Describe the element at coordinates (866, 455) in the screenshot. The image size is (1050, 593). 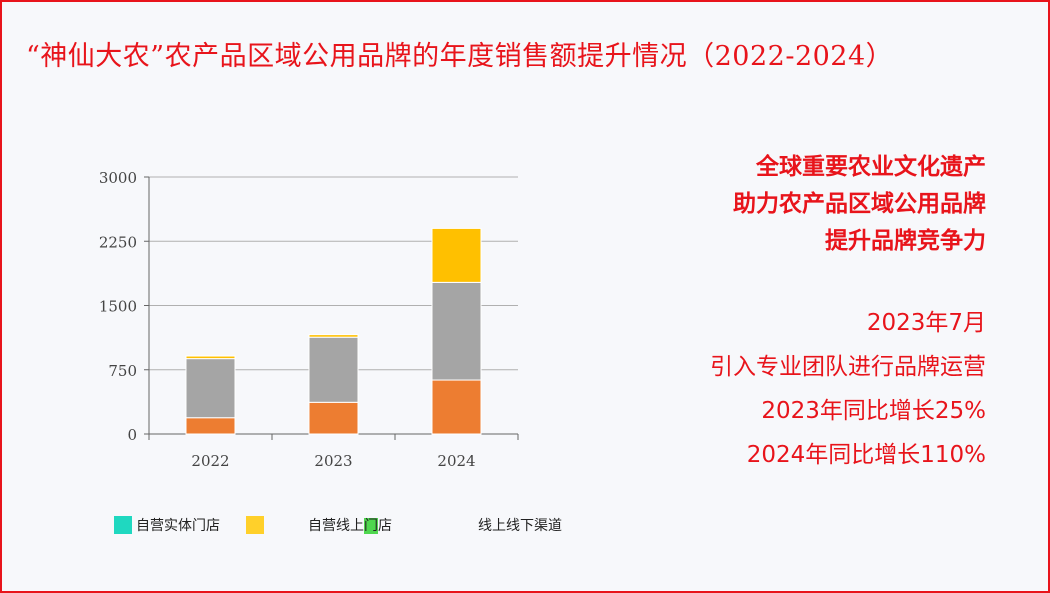
I see `side-line-7: 2024年同比增长110%` at that location.